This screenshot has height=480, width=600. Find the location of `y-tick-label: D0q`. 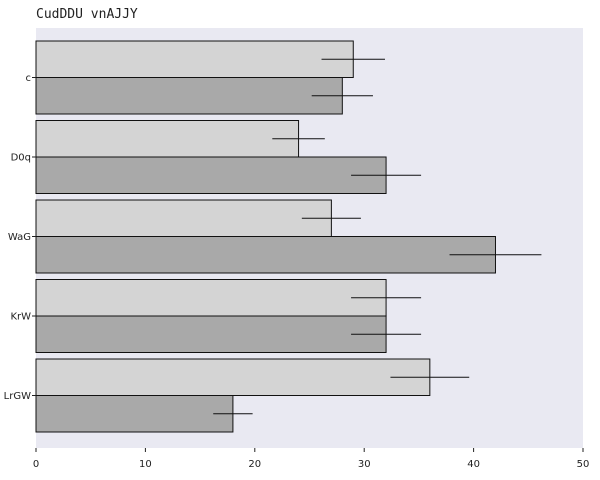

y-tick-label: D0q is located at coordinates (21, 158).